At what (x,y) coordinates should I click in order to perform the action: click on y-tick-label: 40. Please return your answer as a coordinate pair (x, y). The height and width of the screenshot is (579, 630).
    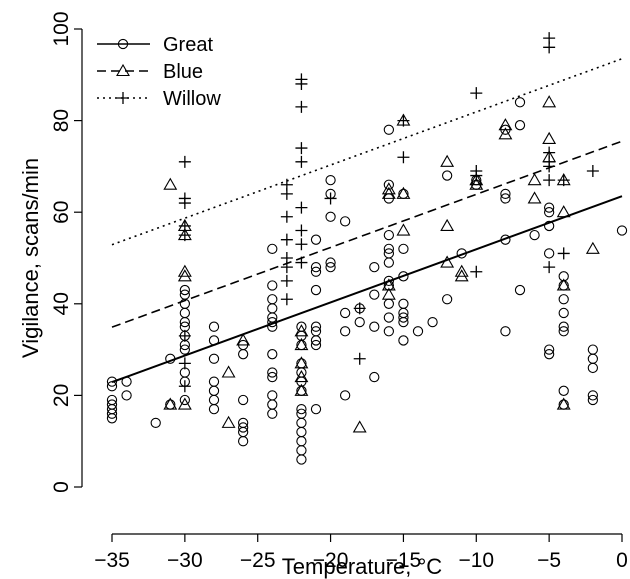
    Looking at the image, I should click on (61, 303).